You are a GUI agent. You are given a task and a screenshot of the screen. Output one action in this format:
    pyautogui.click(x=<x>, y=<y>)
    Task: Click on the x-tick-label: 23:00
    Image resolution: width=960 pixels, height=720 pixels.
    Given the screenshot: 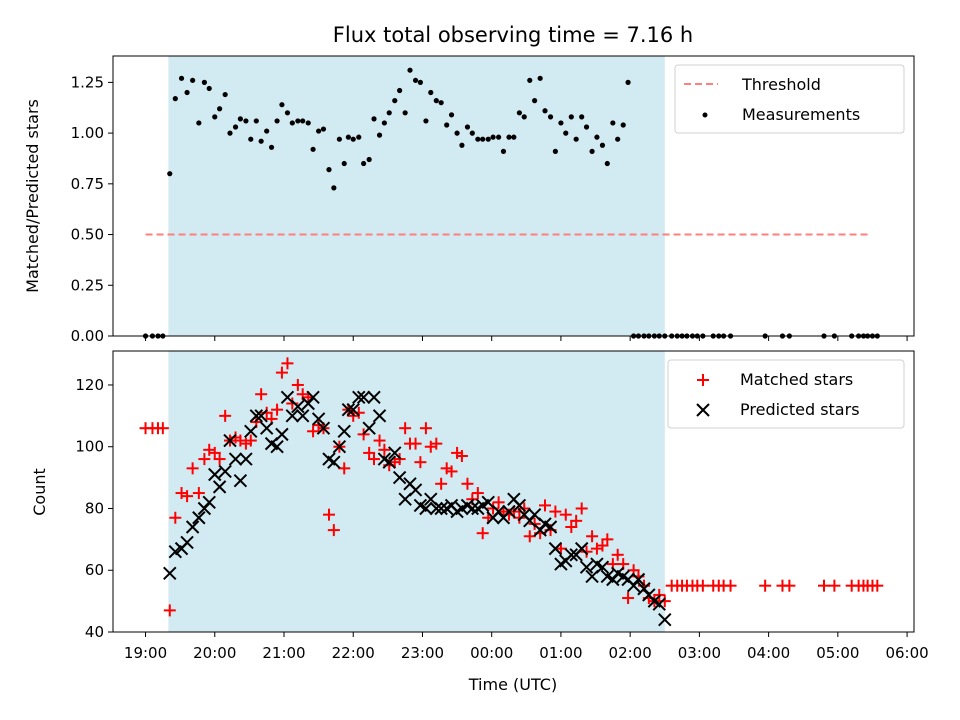 What is the action you would take?
    pyautogui.click(x=422, y=653)
    